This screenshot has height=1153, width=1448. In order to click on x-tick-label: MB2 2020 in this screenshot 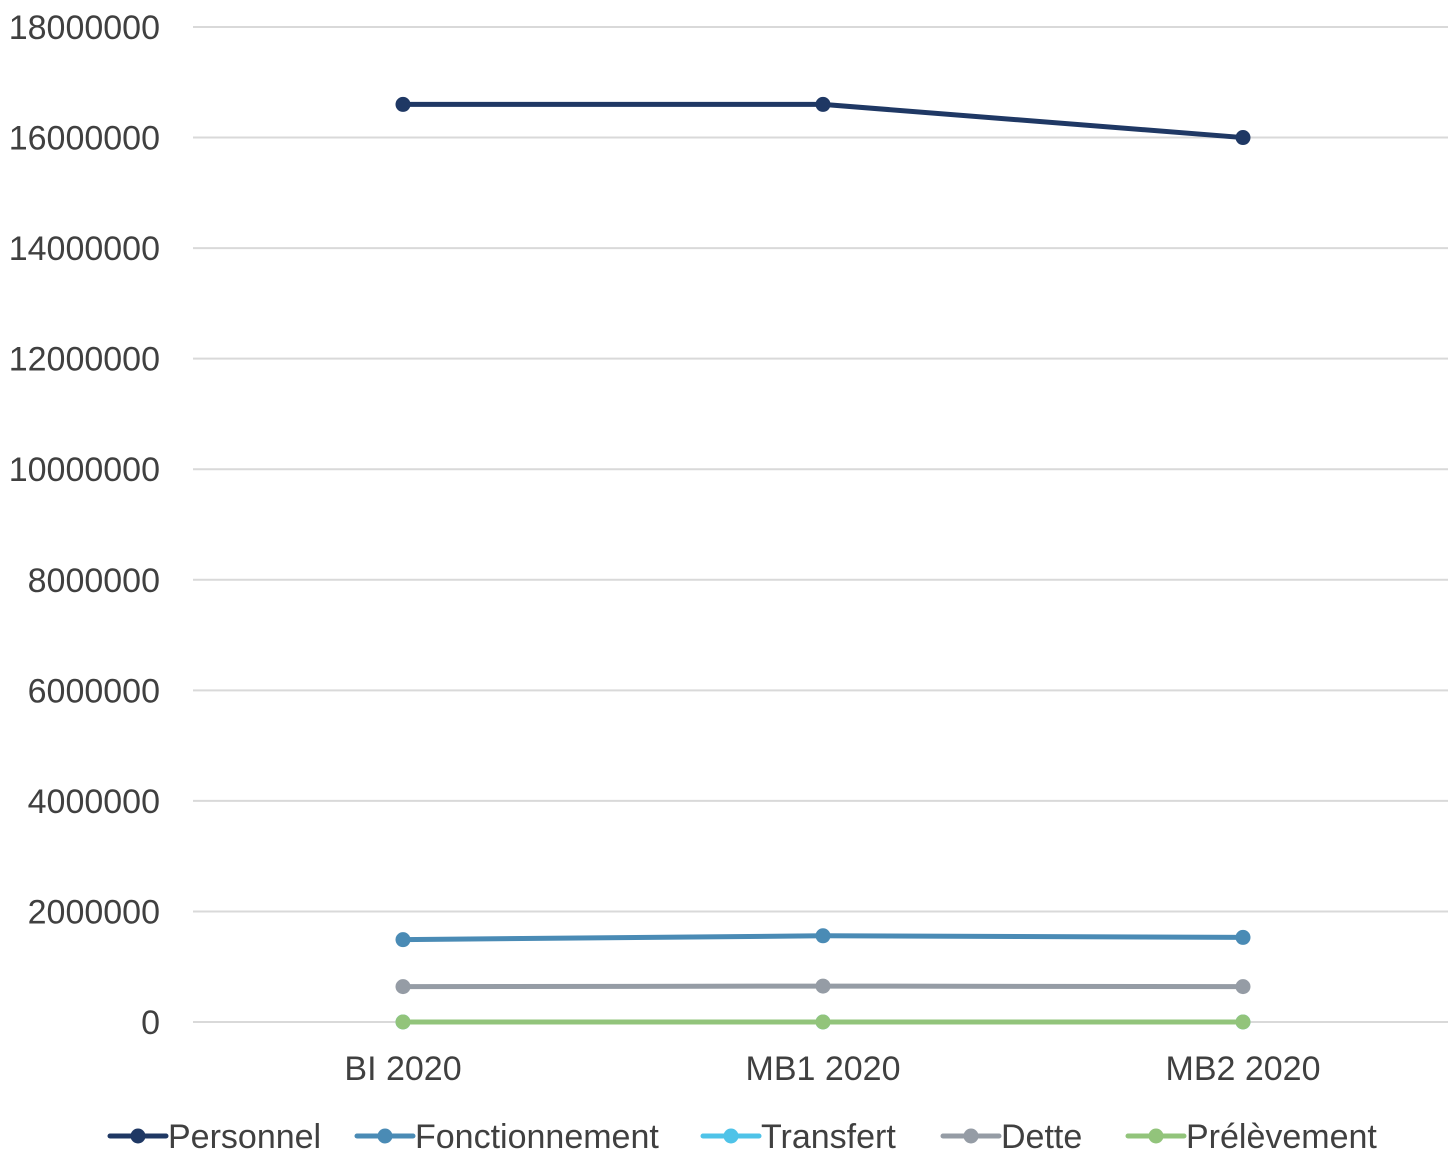, I will do `click(1243, 1069)`.